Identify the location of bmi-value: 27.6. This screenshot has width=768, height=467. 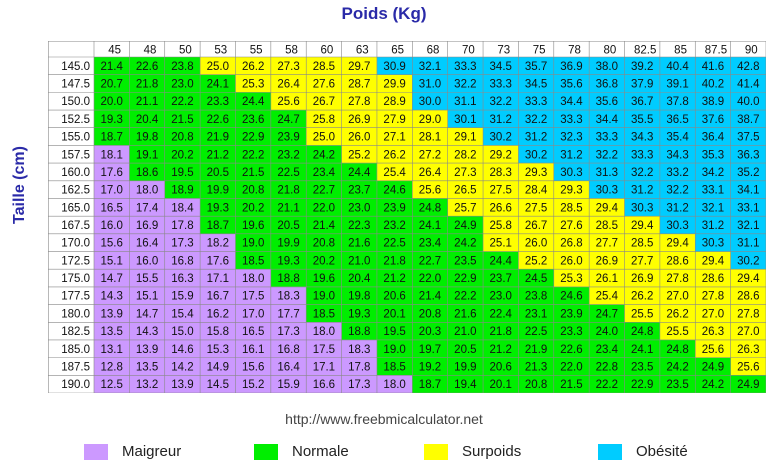
(324, 85).